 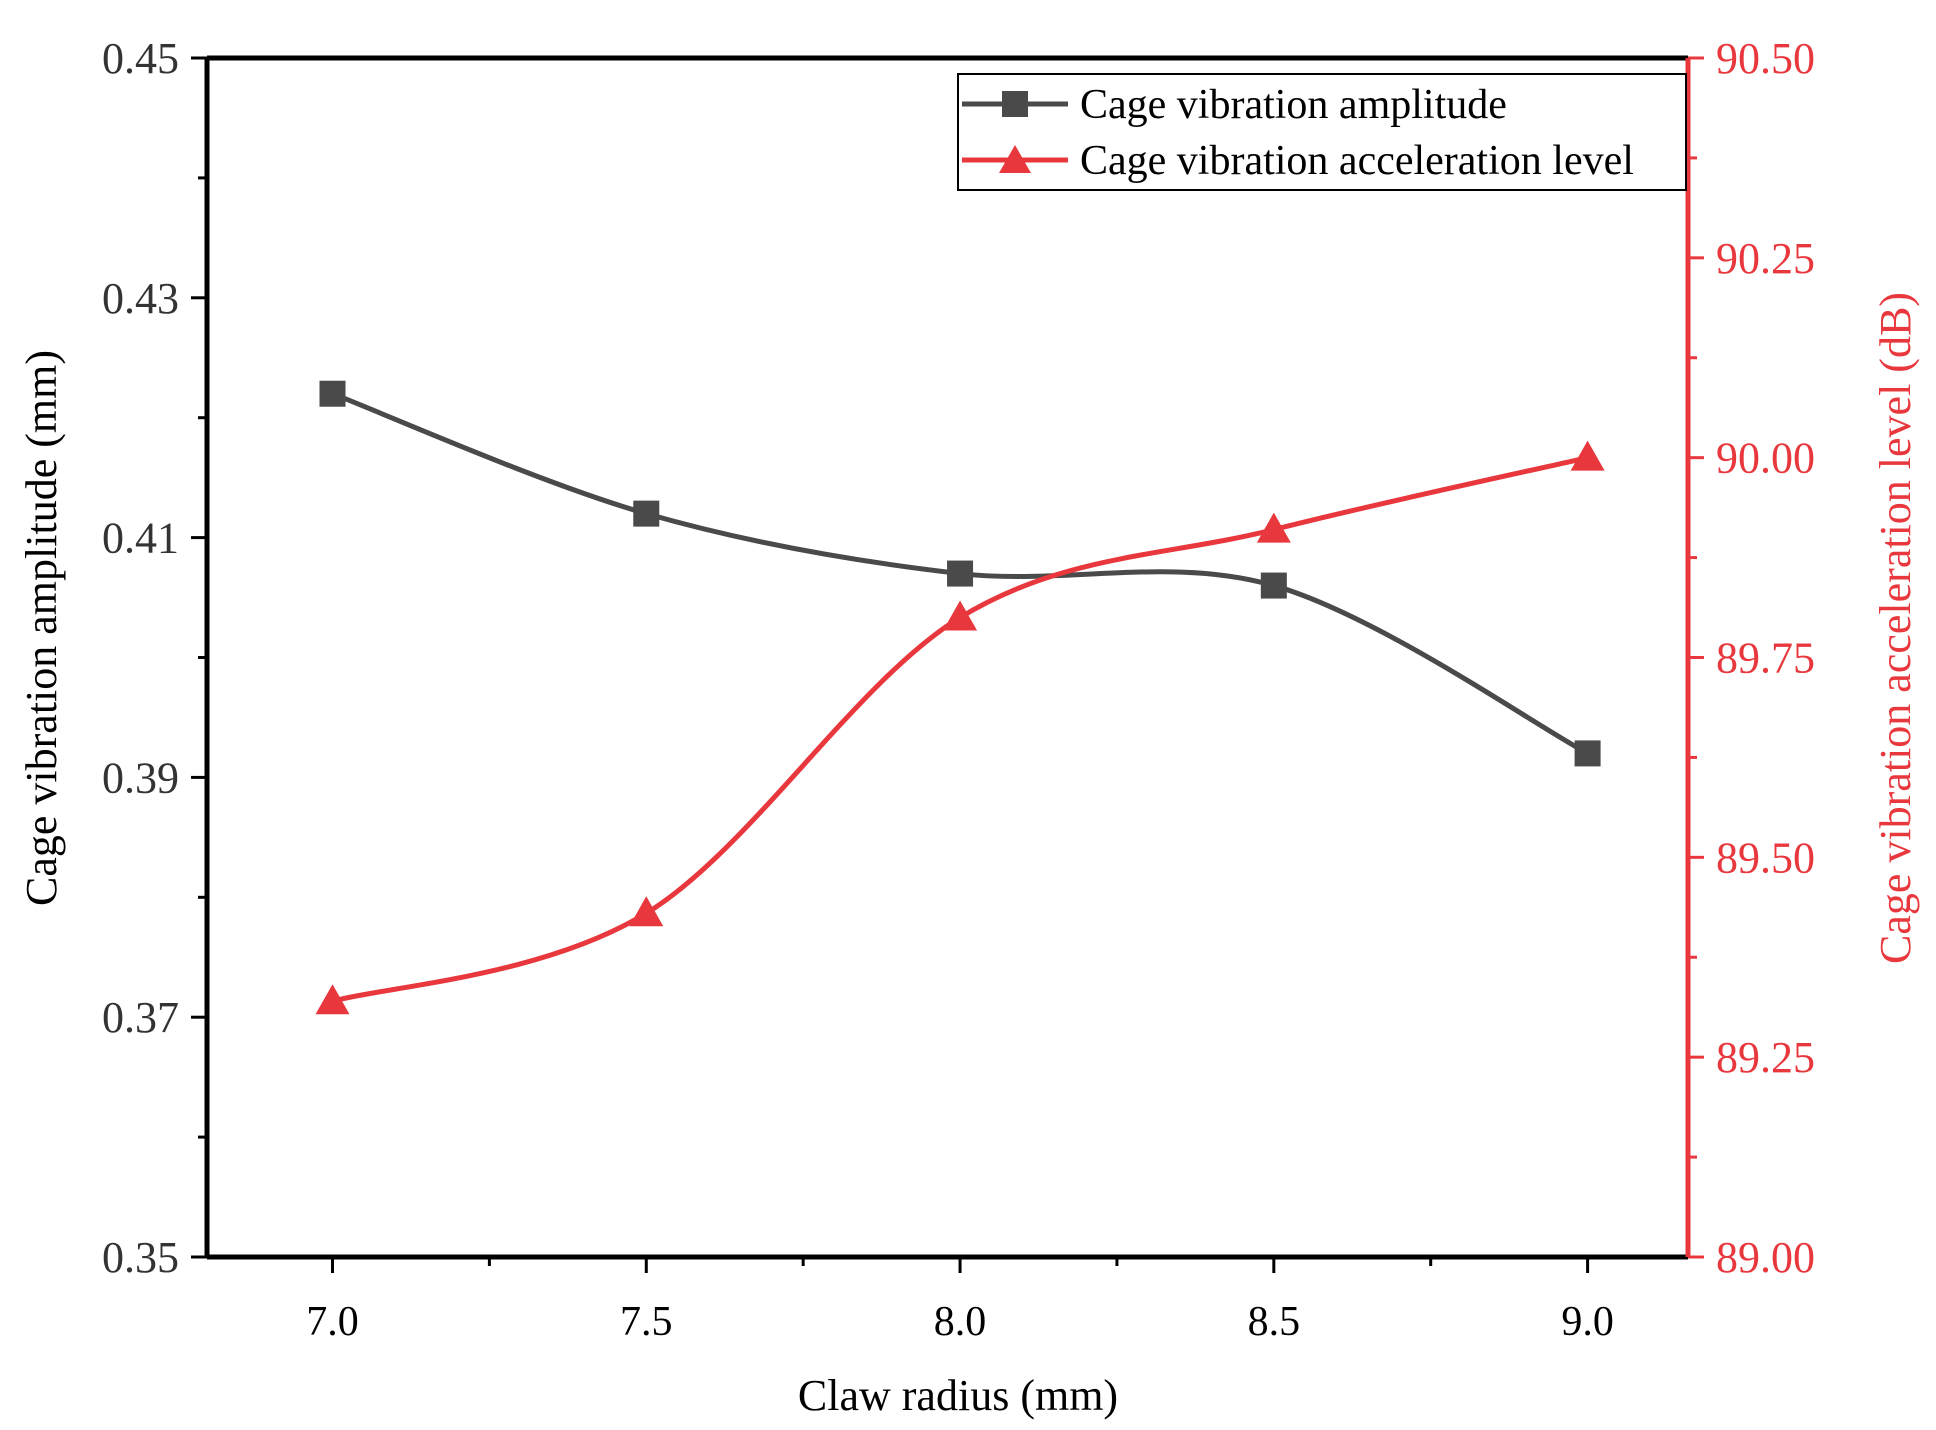 What do you see at coordinates (1765, 58) in the screenshot?
I see `y-right-tick-label: 90.50` at bounding box center [1765, 58].